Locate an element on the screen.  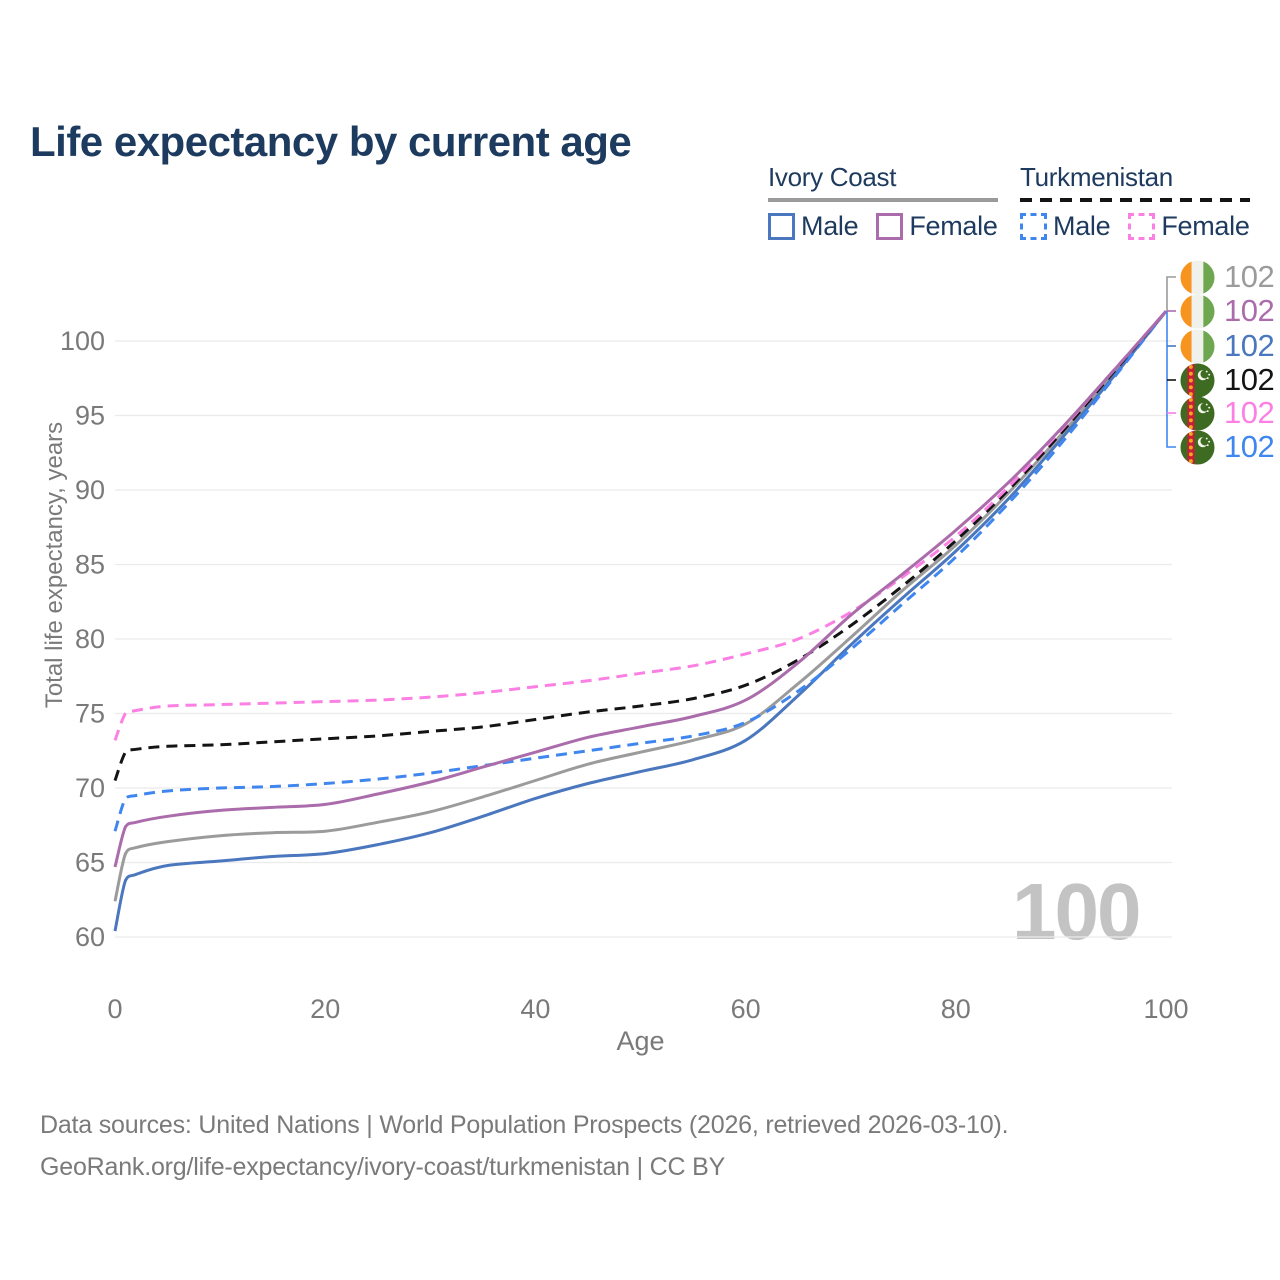
legend-country-turkmenistan: Turkmenistan is located at coordinates (1096, 177).